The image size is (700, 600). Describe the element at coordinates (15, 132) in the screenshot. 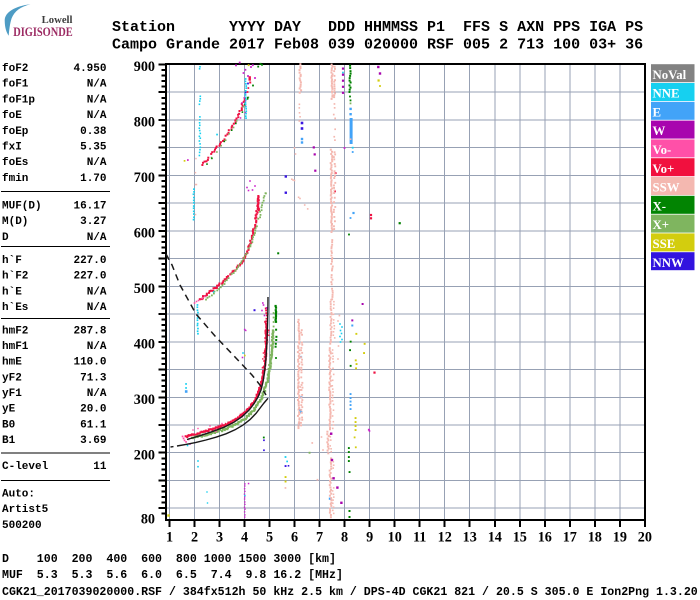

I see `svg-text: foEp` at that location.